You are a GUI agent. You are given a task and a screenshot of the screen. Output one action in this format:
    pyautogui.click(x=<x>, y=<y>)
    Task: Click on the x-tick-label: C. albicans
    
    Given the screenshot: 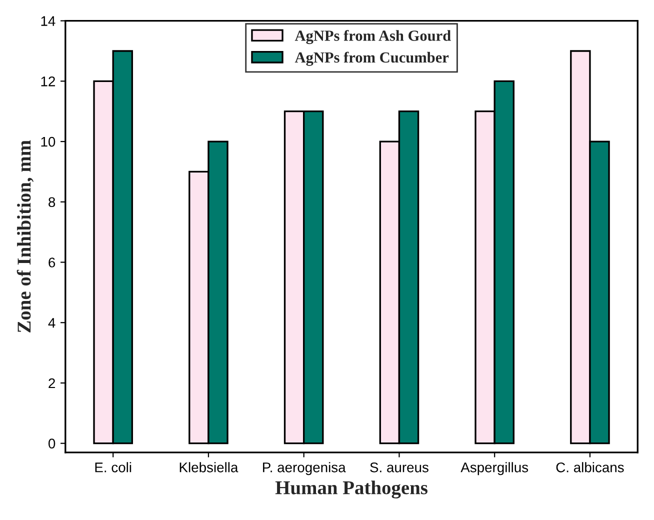 What is the action you would take?
    pyautogui.click(x=590, y=467)
    